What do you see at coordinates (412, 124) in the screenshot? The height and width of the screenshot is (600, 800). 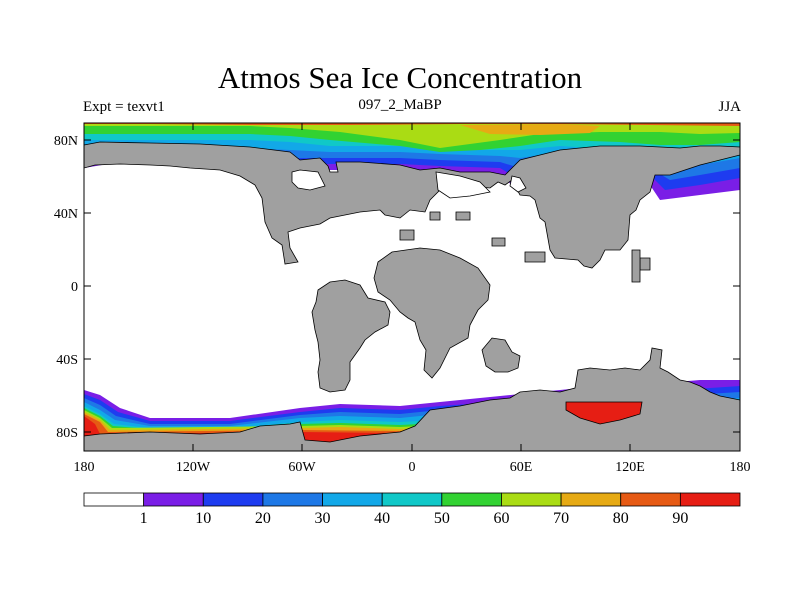 I see `arctic-ice-80pct` at bounding box center [412, 124].